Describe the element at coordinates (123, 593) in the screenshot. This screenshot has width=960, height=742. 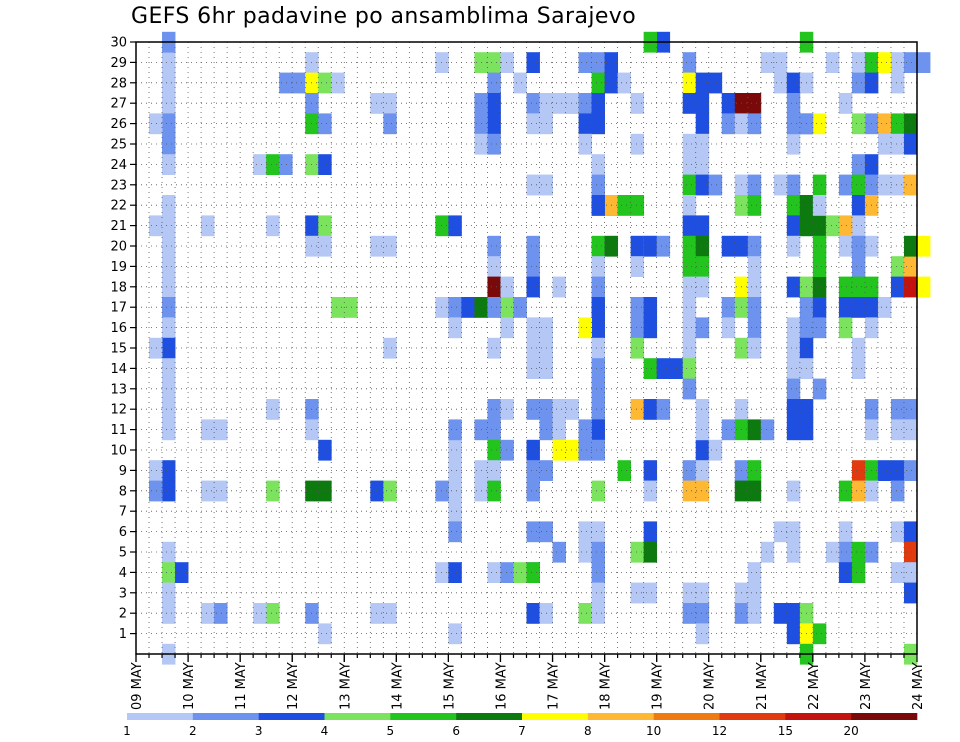
I see `y-tick-label: 3` at that location.